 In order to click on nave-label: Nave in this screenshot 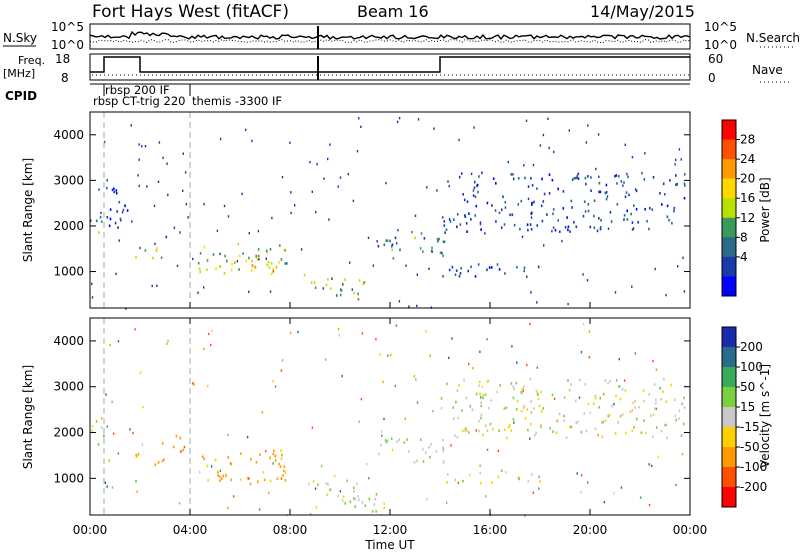, I will do `click(767, 70)`.